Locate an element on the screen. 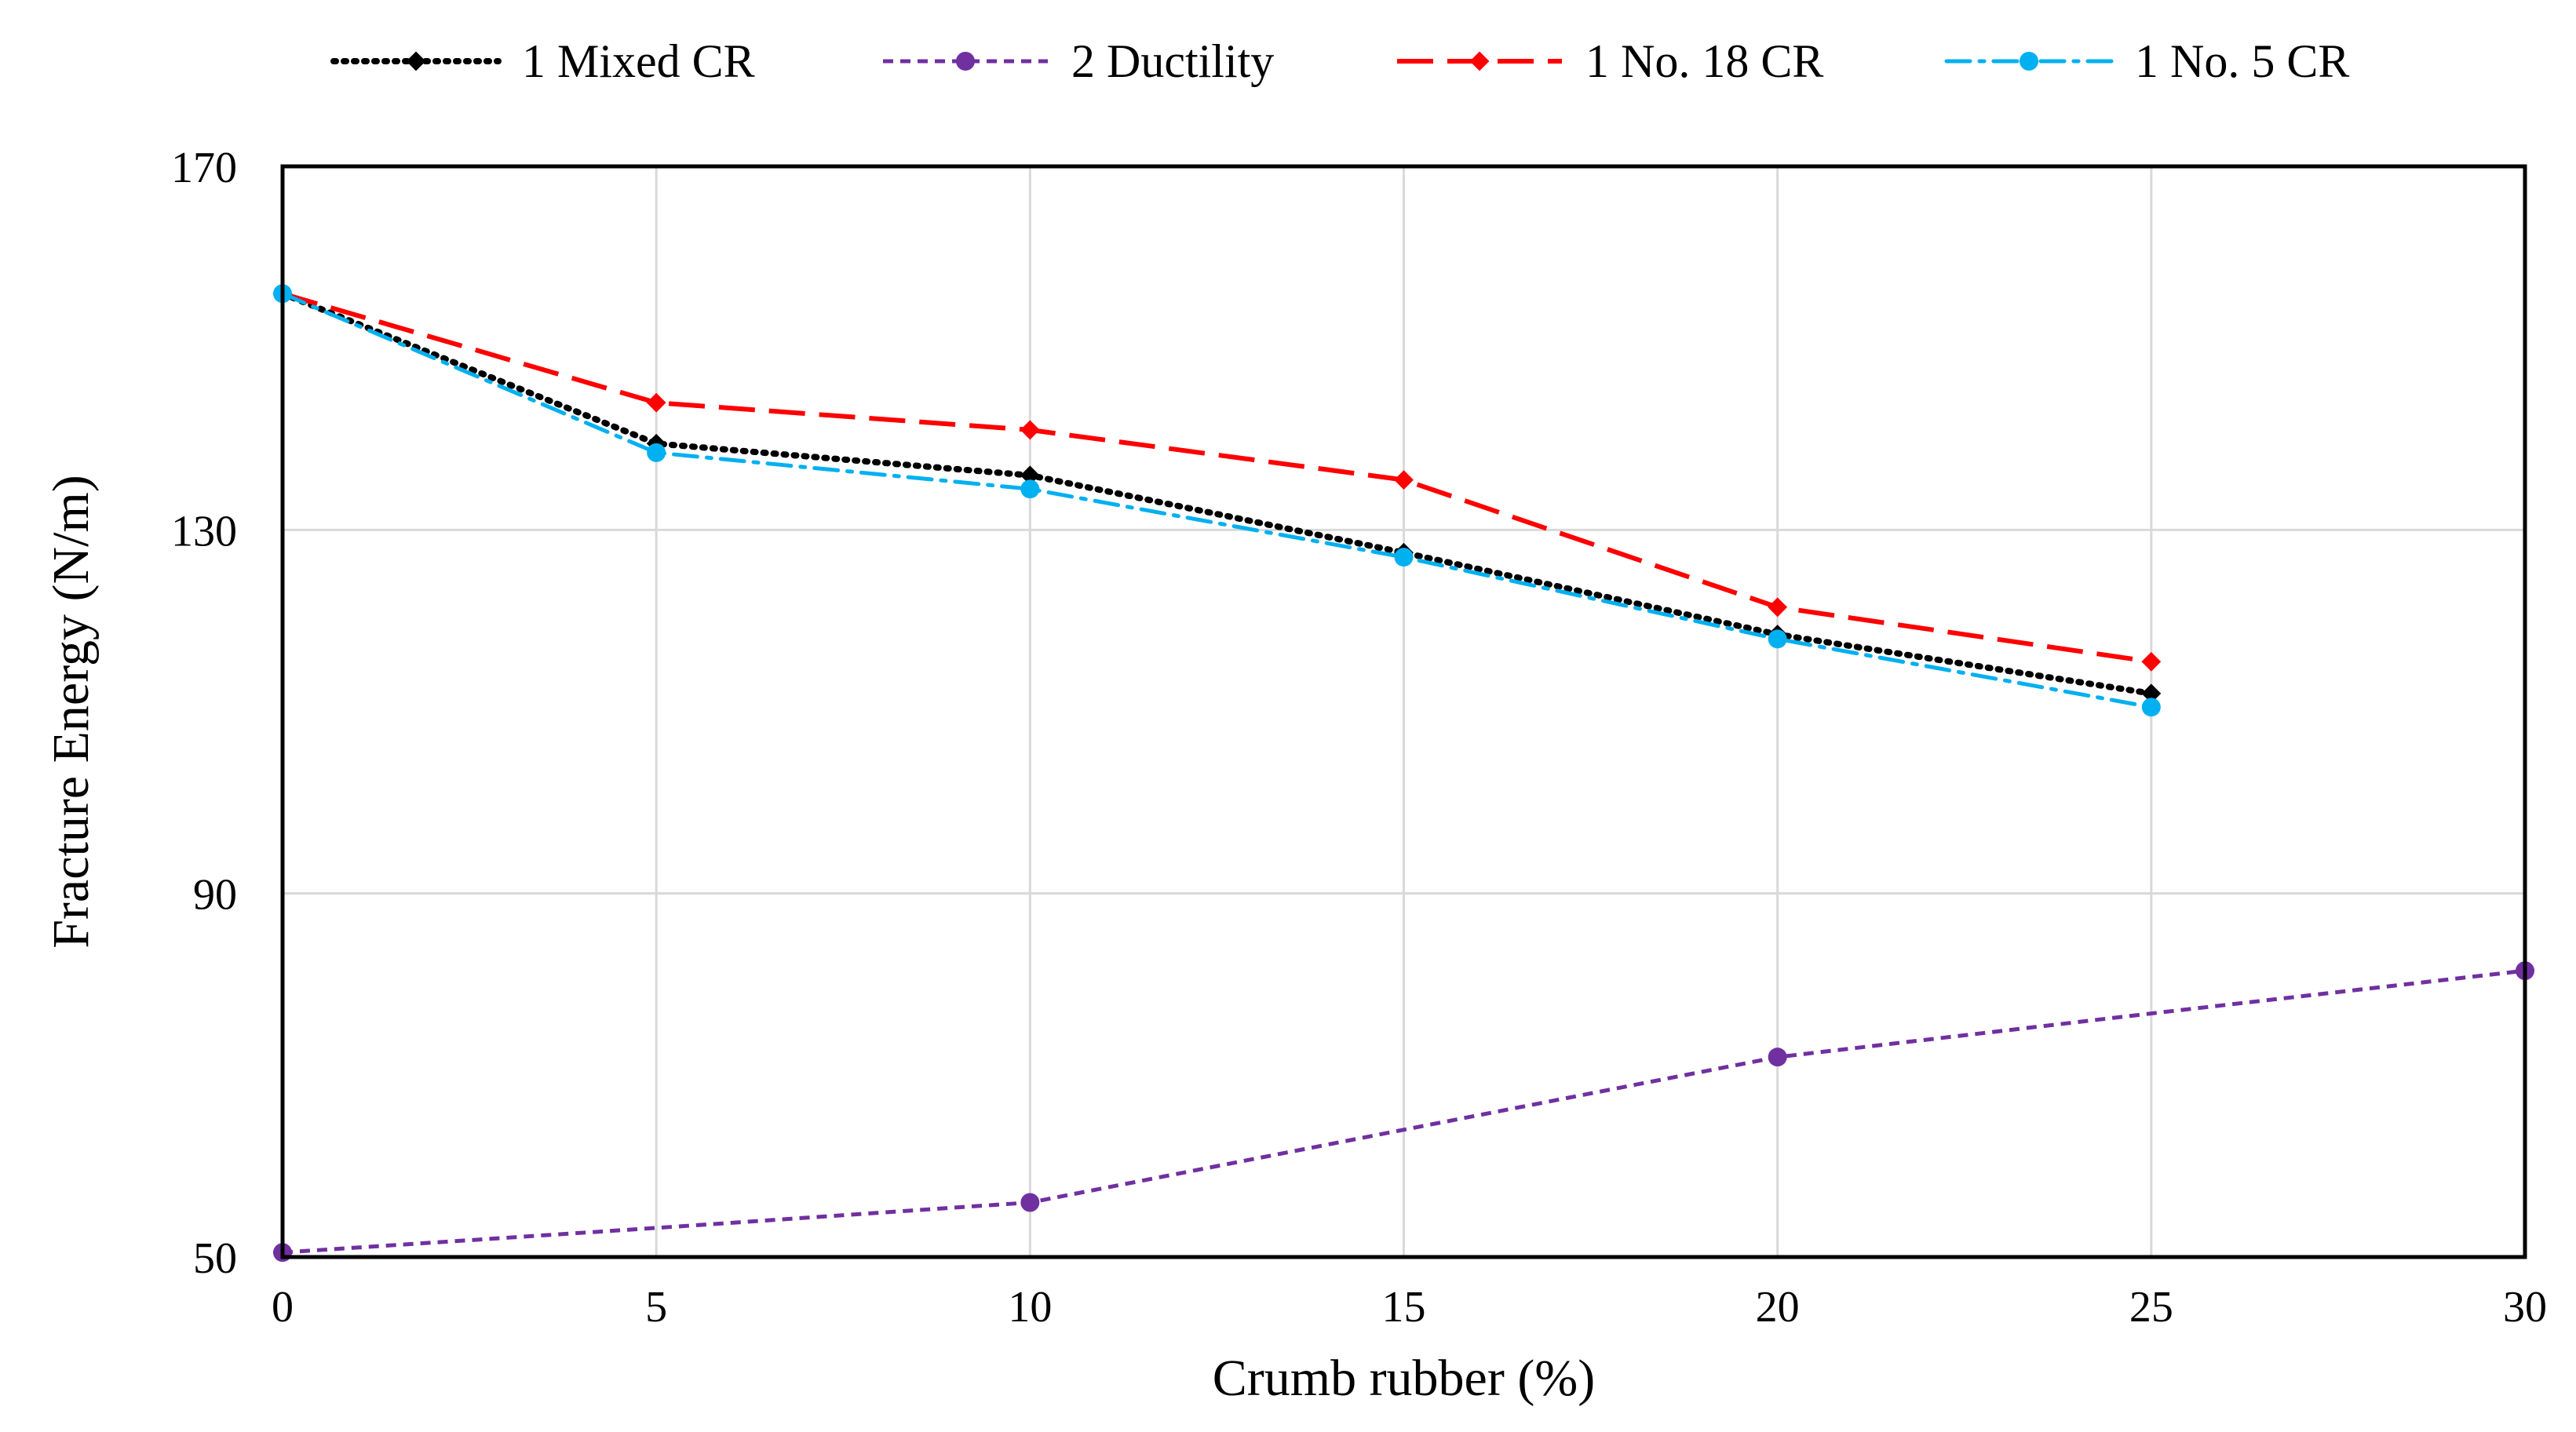  x-tick-label: 0 is located at coordinates (283, 1307).